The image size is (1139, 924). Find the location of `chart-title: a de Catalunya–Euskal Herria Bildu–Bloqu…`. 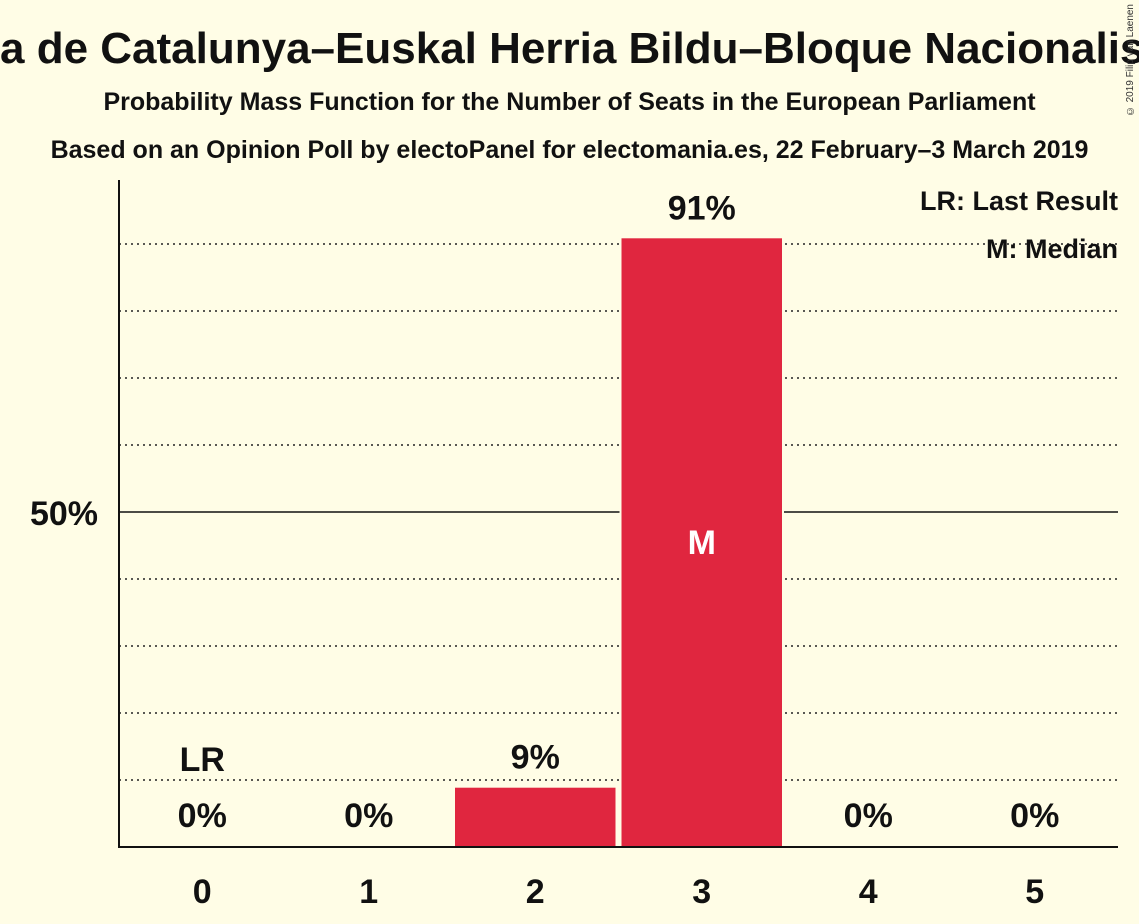

chart-title: a de Catalunya–Euskal Herria Bildu–Bloqu… is located at coordinates (569, 48).